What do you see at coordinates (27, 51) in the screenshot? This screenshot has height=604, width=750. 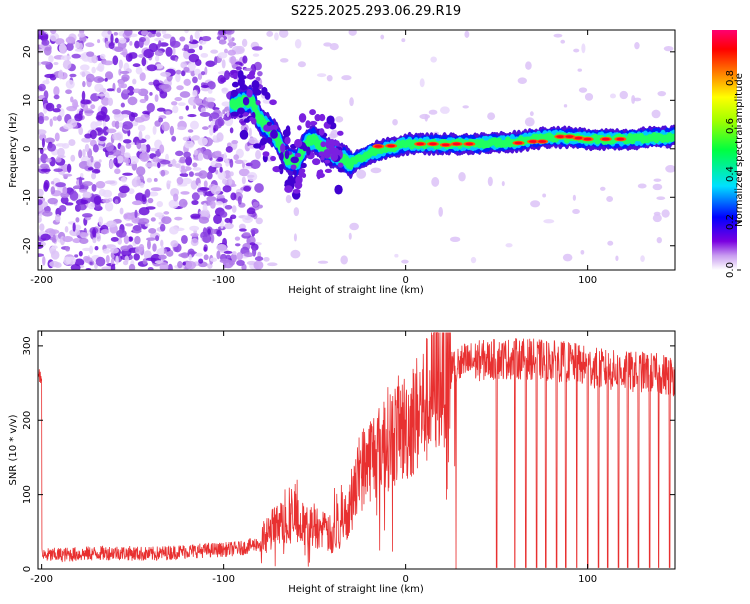 I see `y-tick-label: 20` at bounding box center [27, 51].